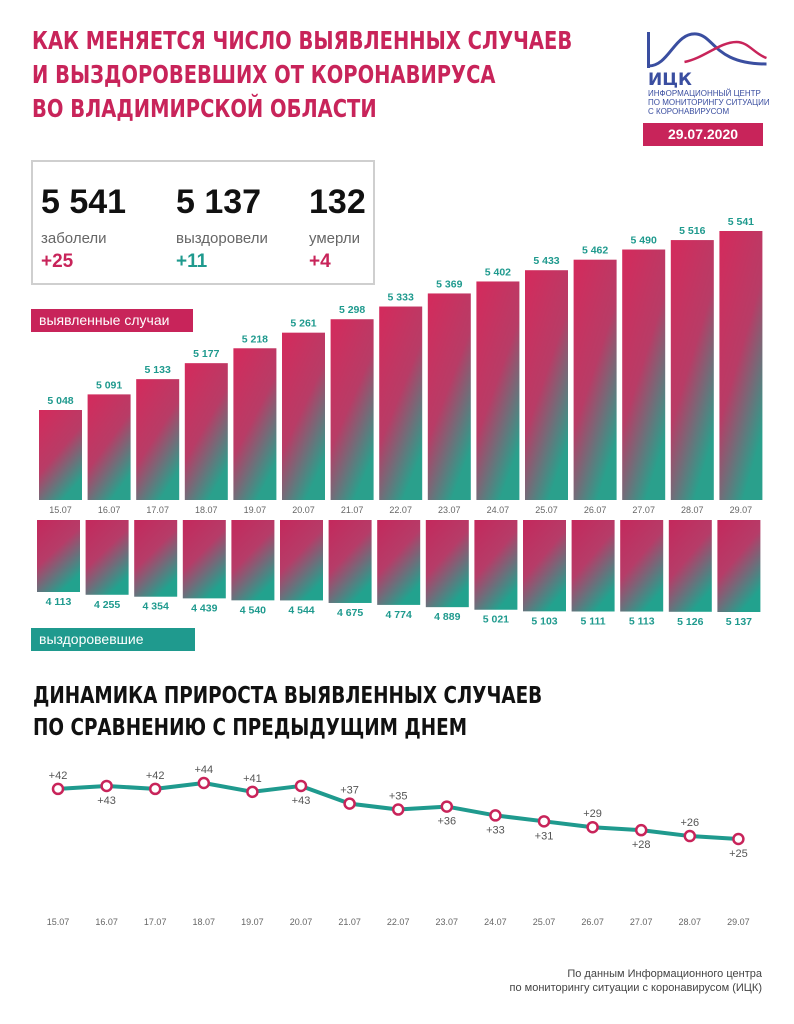 Image resolution: width=794 pixels, height=1024 pixels. What do you see at coordinates (690, 922) in the screenshot?
I see `line-date-label: 28.07` at bounding box center [690, 922].